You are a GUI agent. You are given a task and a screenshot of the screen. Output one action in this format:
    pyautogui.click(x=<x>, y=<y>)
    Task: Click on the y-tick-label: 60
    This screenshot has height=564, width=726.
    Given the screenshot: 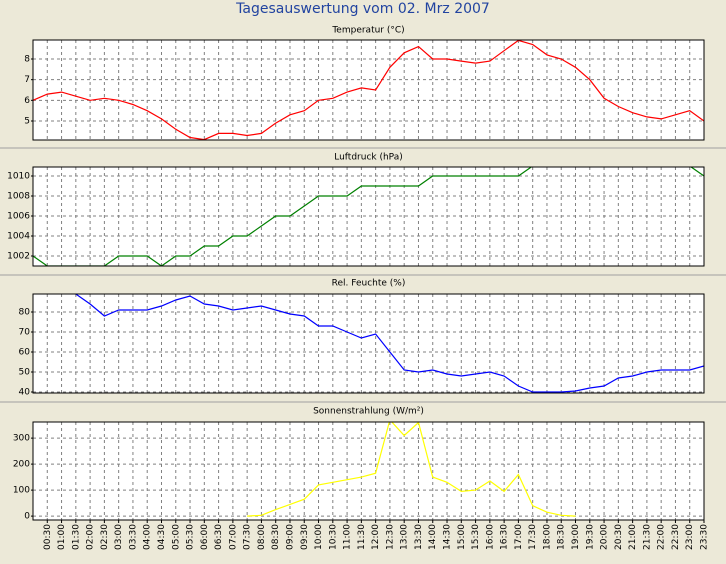 What is the action you would take?
    pyautogui.click(x=25, y=353)
    